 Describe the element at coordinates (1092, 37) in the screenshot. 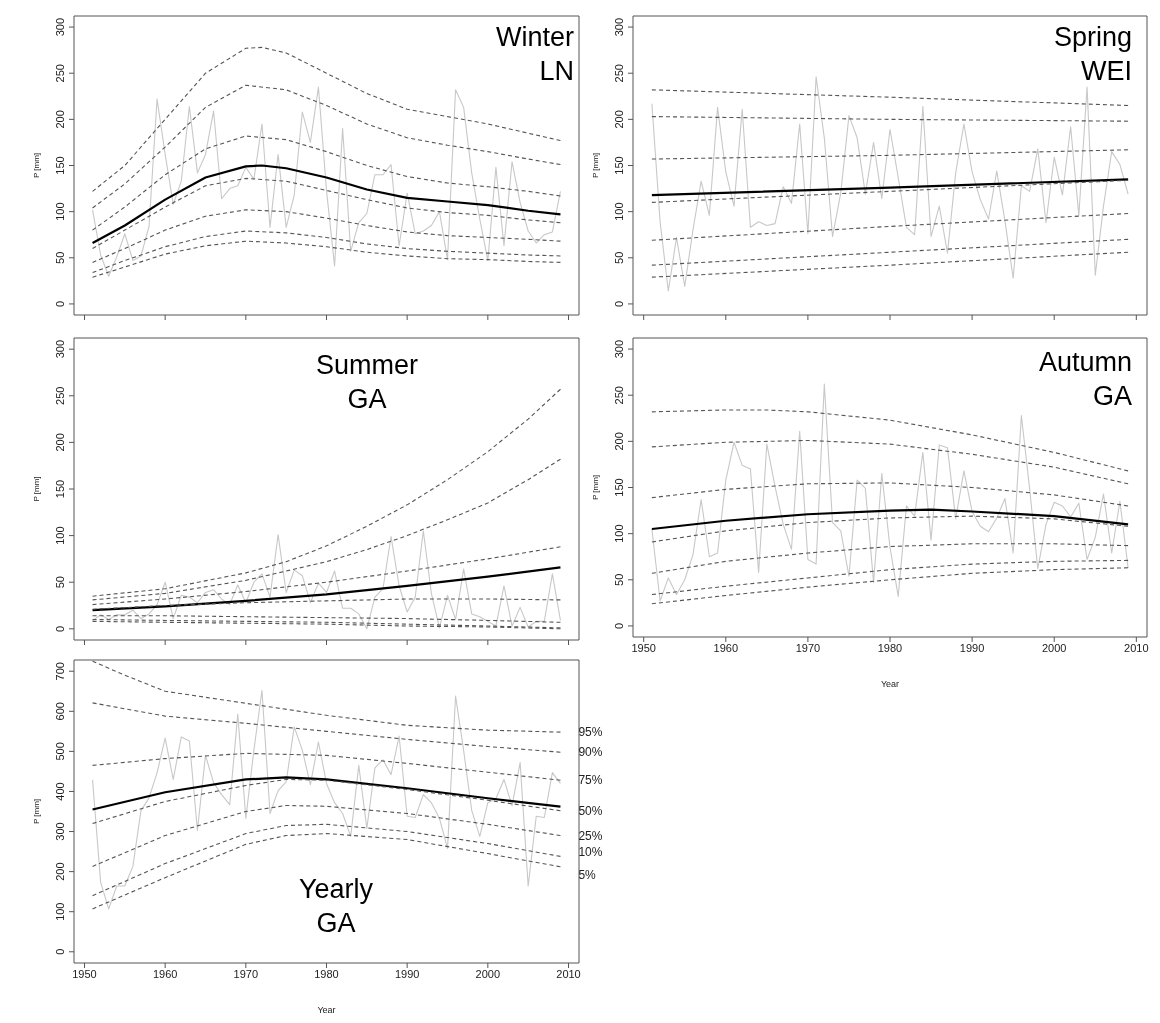

I see `chart-title: Spring` at that location.